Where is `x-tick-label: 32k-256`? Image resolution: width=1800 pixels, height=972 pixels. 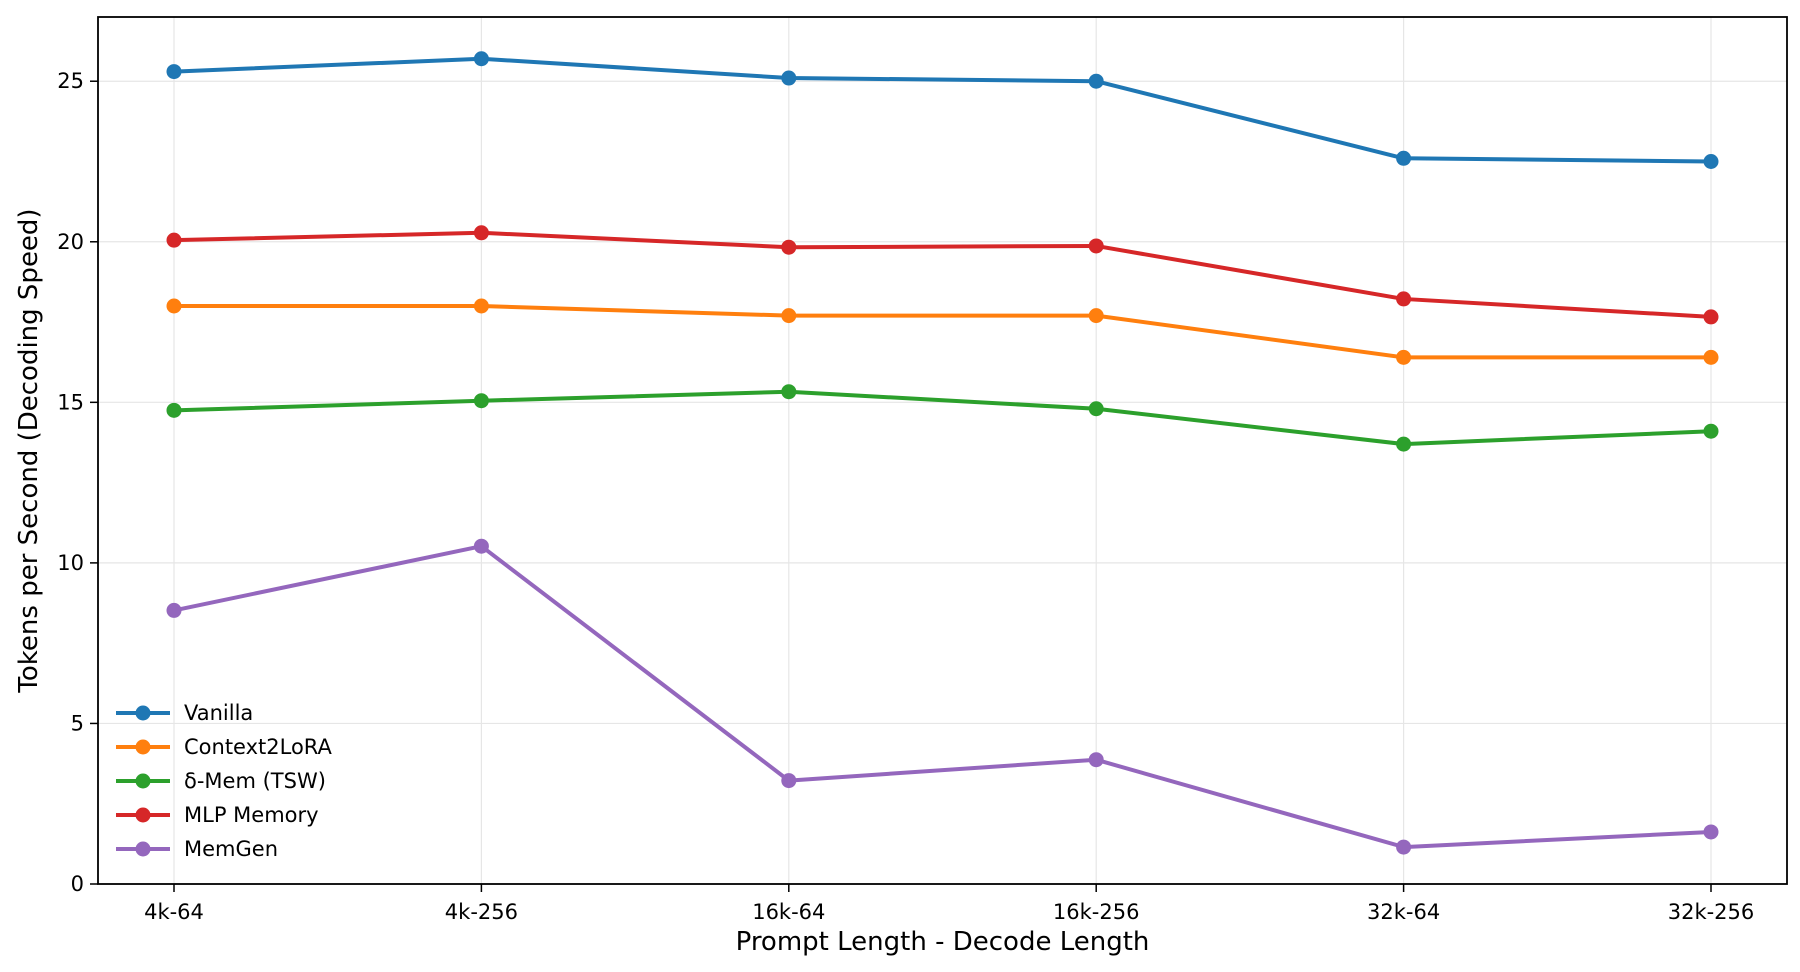 x-tick-label: 32k-256 is located at coordinates (1711, 912).